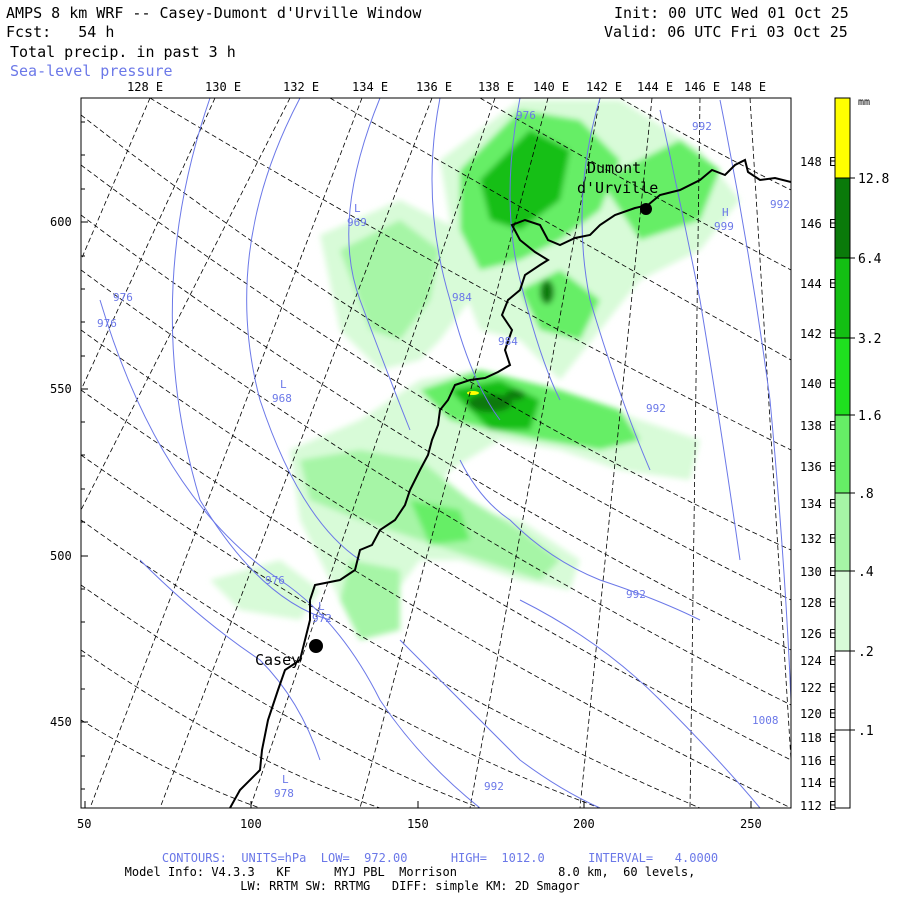 The width and height of the screenshot is (900, 900). I want to click on x-axis-label: 150, so click(418, 824).